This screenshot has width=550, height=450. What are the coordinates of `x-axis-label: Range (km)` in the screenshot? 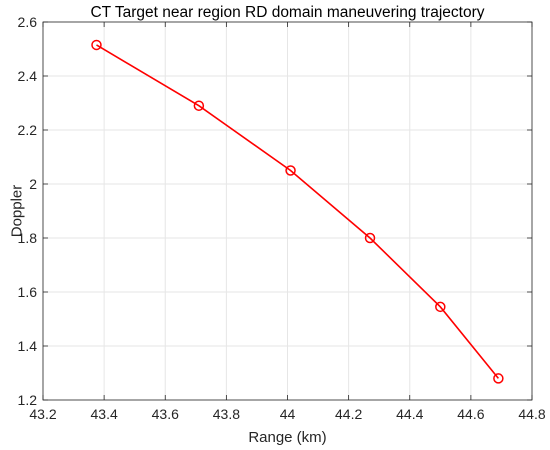 It's located at (287, 437).